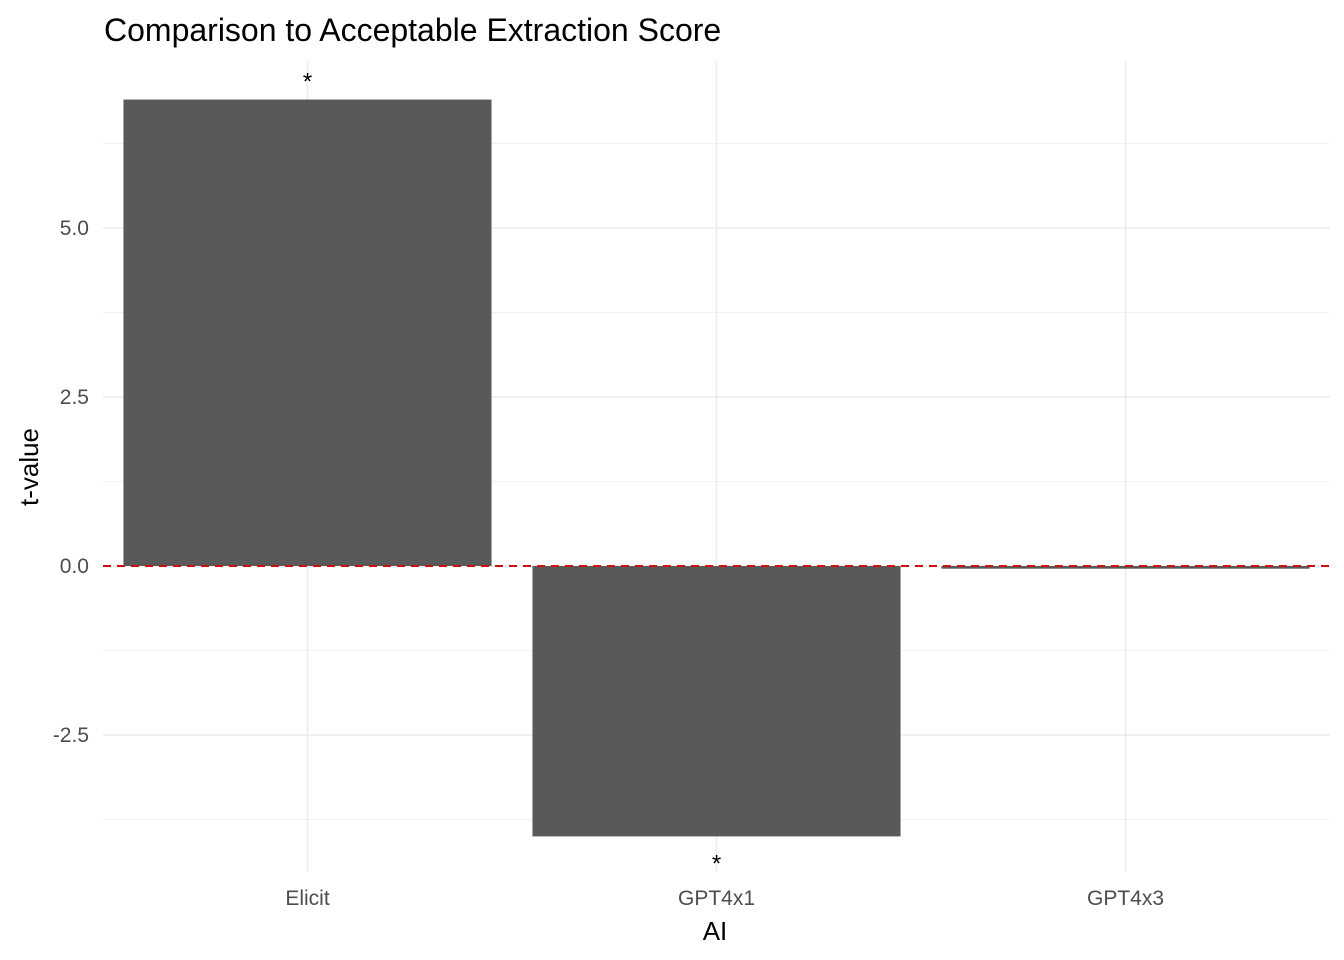 The width and height of the screenshot is (1344, 960). What do you see at coordinates (29, 467) in the screenshot?
I see `y-axis-title: t-value` at bounding box center [29, 467].